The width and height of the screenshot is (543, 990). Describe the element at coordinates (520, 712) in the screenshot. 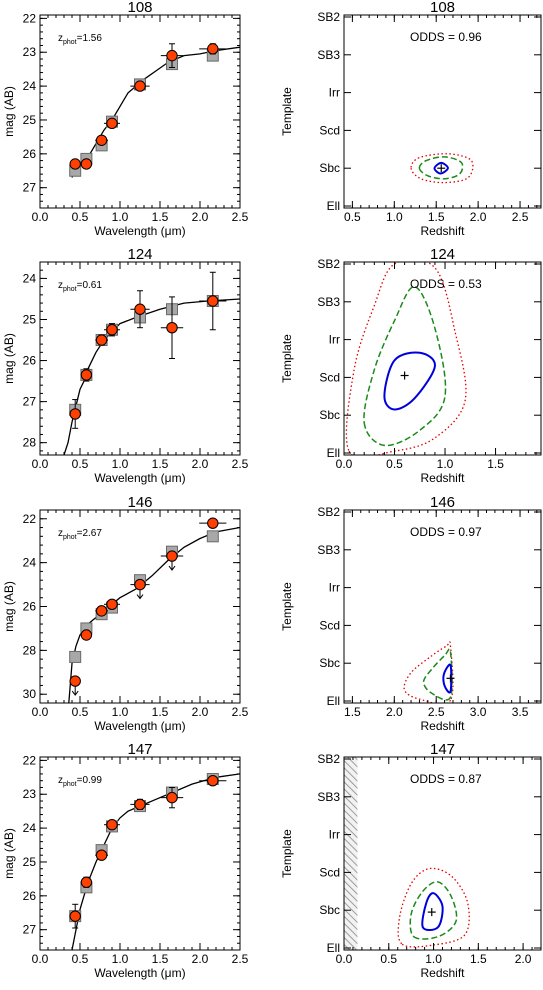

I see `x-tick-label: 3.5` at that location.